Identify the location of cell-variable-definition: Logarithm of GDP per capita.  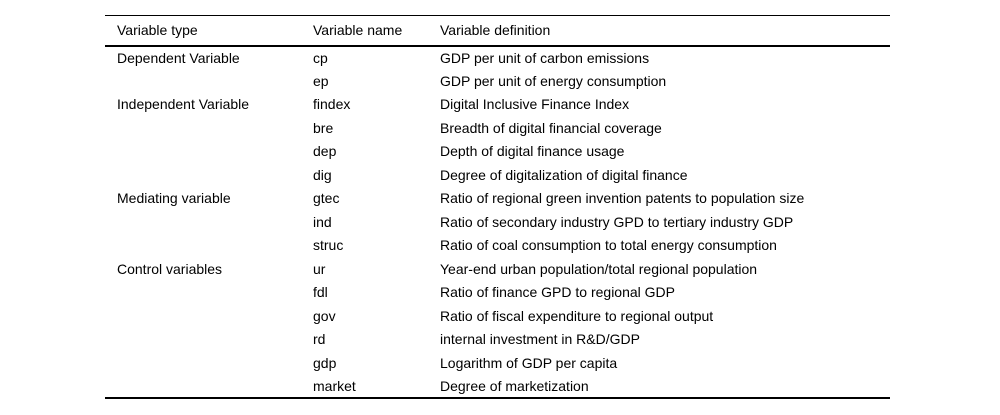
(529, 362).